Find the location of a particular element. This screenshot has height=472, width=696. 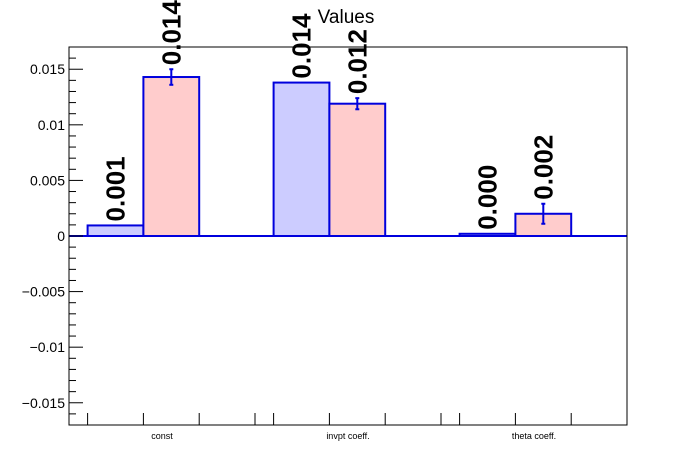

y-tick-label: −0.005 is located at coordinates (43, 292).